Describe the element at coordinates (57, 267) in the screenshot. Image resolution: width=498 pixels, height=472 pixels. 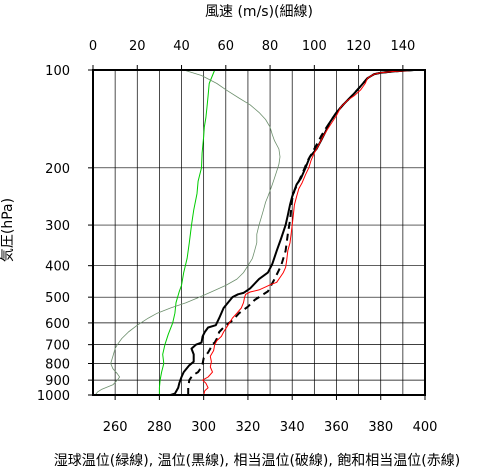
I see `y-tick-label: 400` at that location.